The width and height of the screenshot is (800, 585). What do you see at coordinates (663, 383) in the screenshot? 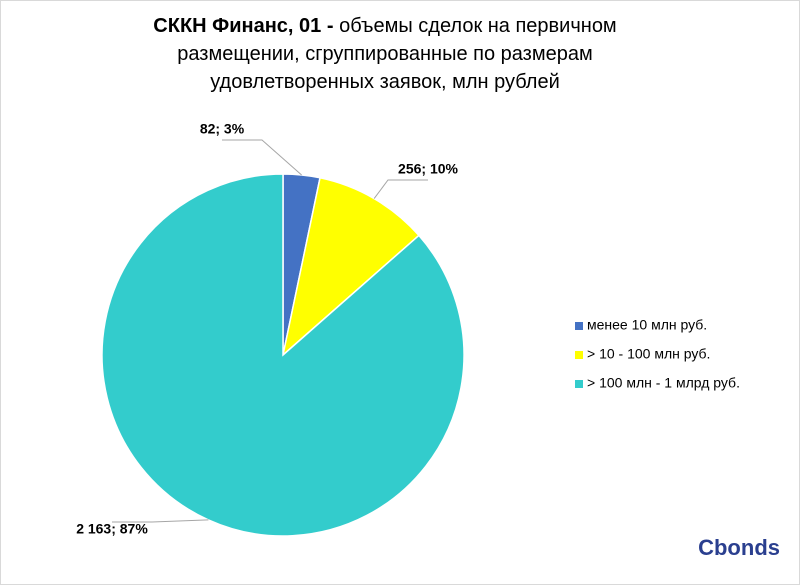
I see `legend-label: > 100 млн - 1 млрд руб.` at bounding box center [663, 383].